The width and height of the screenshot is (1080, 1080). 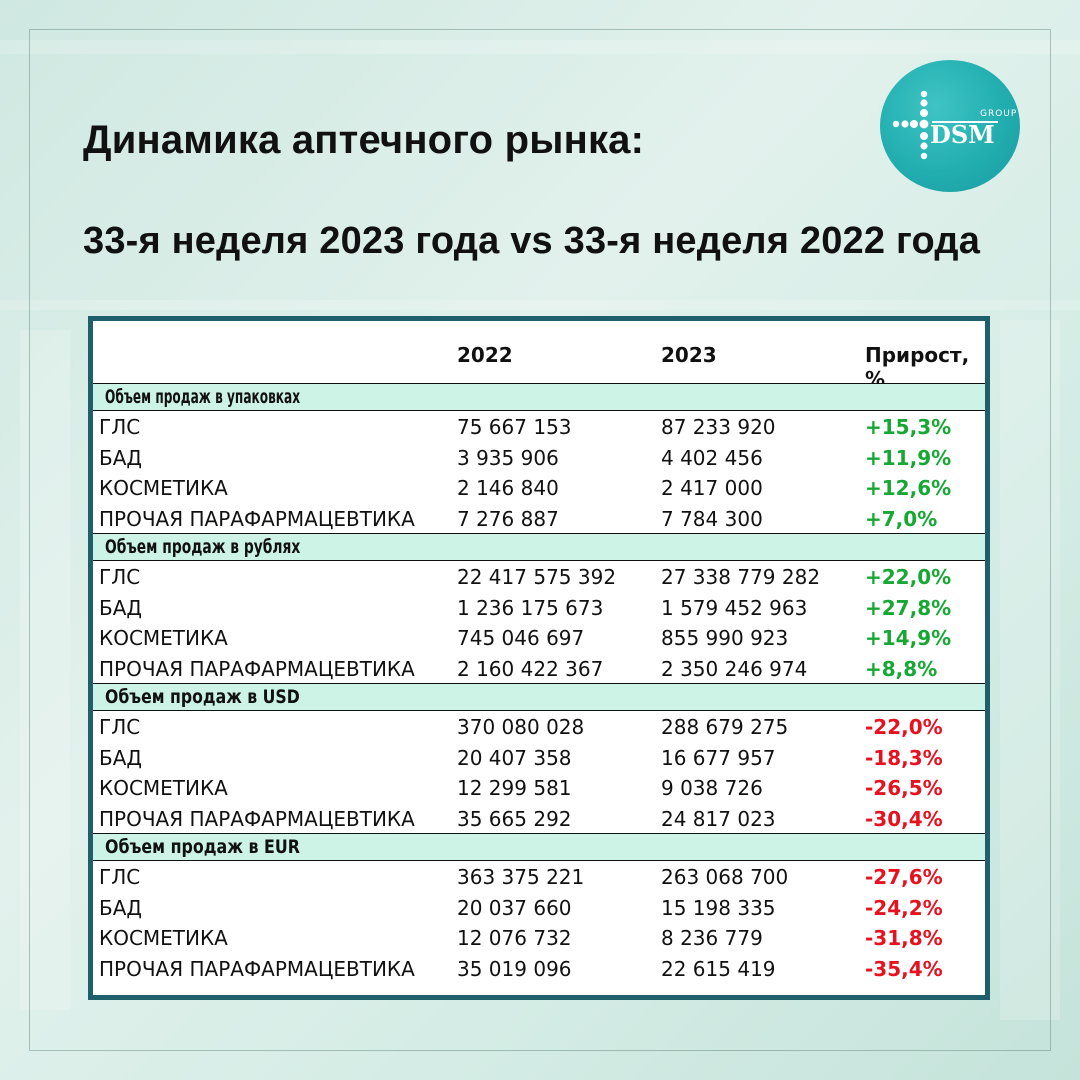 I want to click on value-2023: 2 350 246 974, so click(x=734, y=668).